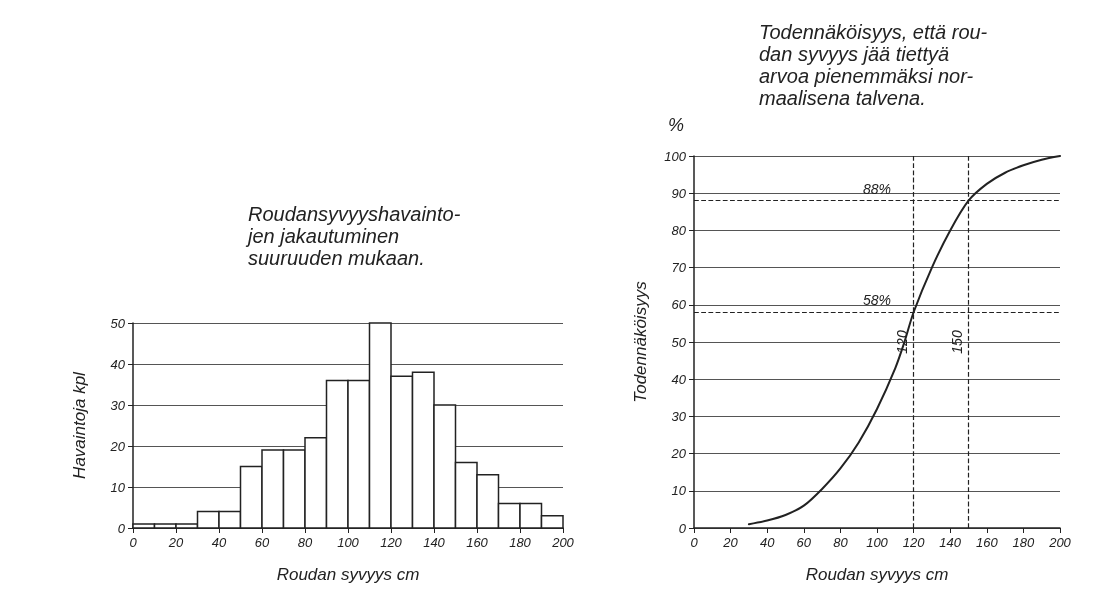  Describe the element at coordinates (640, 341) in the screenshot. I see `y-axis-title: Todennäköisyys` at that location.